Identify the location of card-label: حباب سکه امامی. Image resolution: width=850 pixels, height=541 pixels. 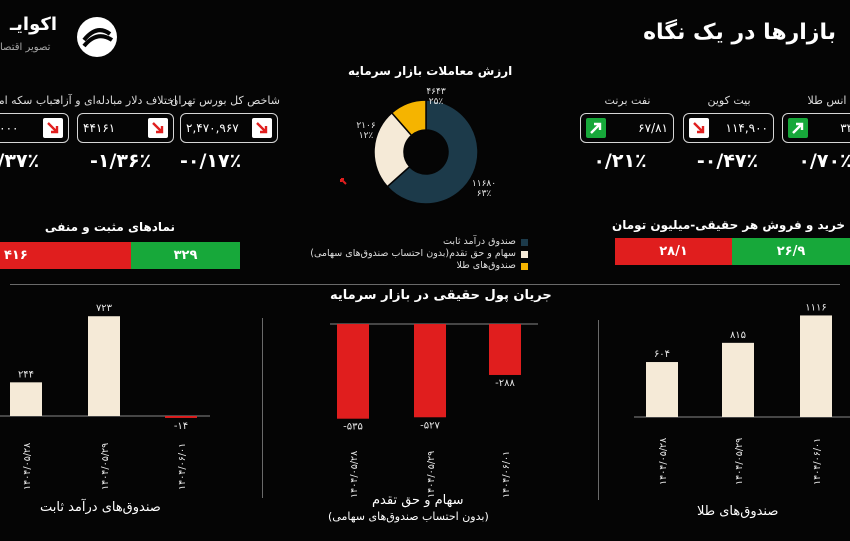
(30, 100).